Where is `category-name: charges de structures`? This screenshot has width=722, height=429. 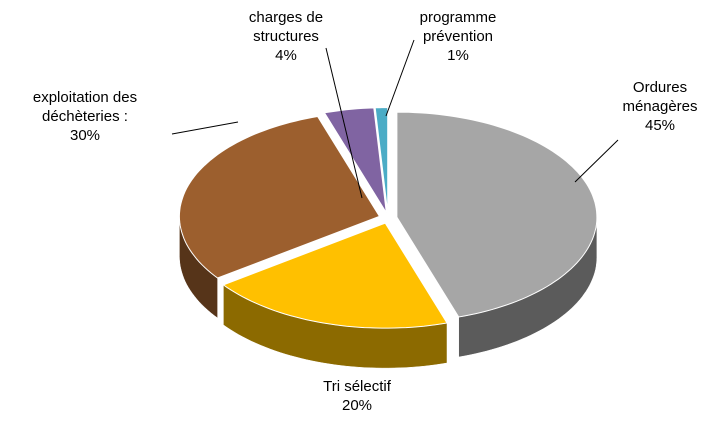
category-name: charges de structures is located at coordinates (286, 27).